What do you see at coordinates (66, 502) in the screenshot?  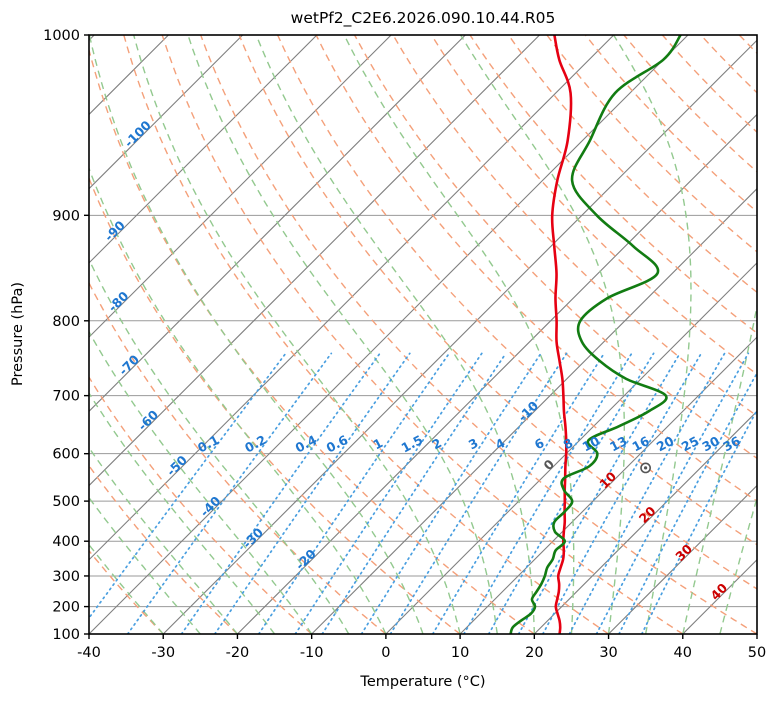 I see `y-axis-tick-label: 500` at bounding box center [66, 502].